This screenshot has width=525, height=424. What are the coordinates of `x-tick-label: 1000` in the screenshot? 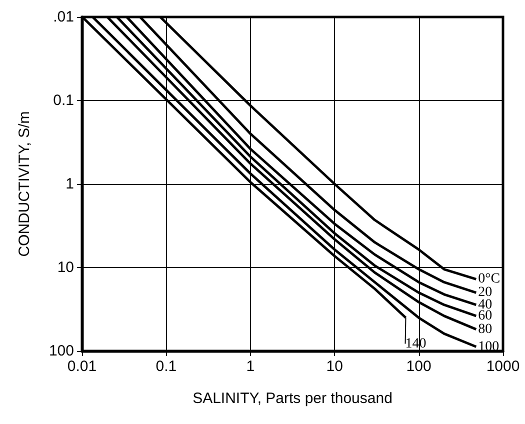 It's located at (503, 366).